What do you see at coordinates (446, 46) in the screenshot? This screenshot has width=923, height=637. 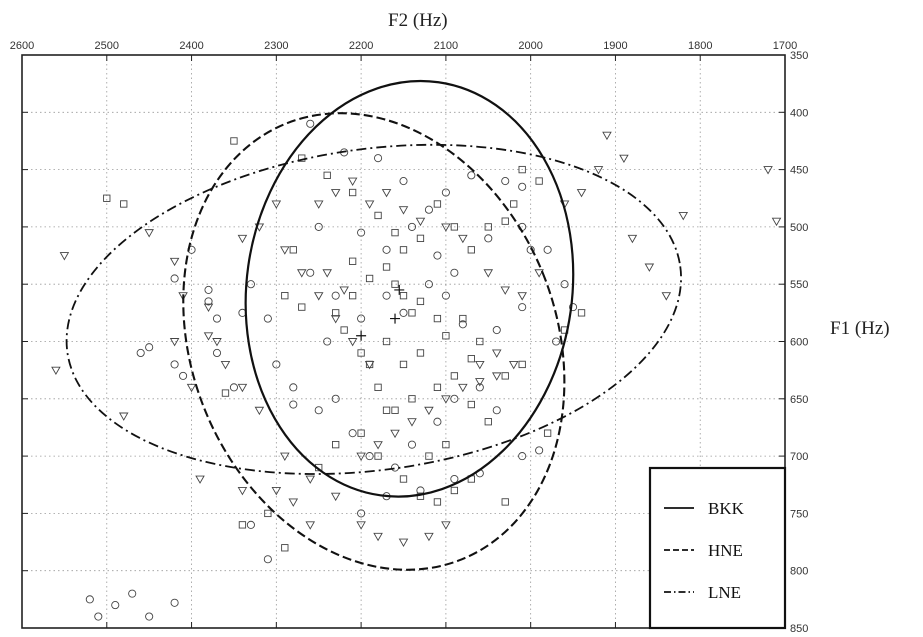 I see `x-tick-label: 2100` at bounding box center [446, 46].